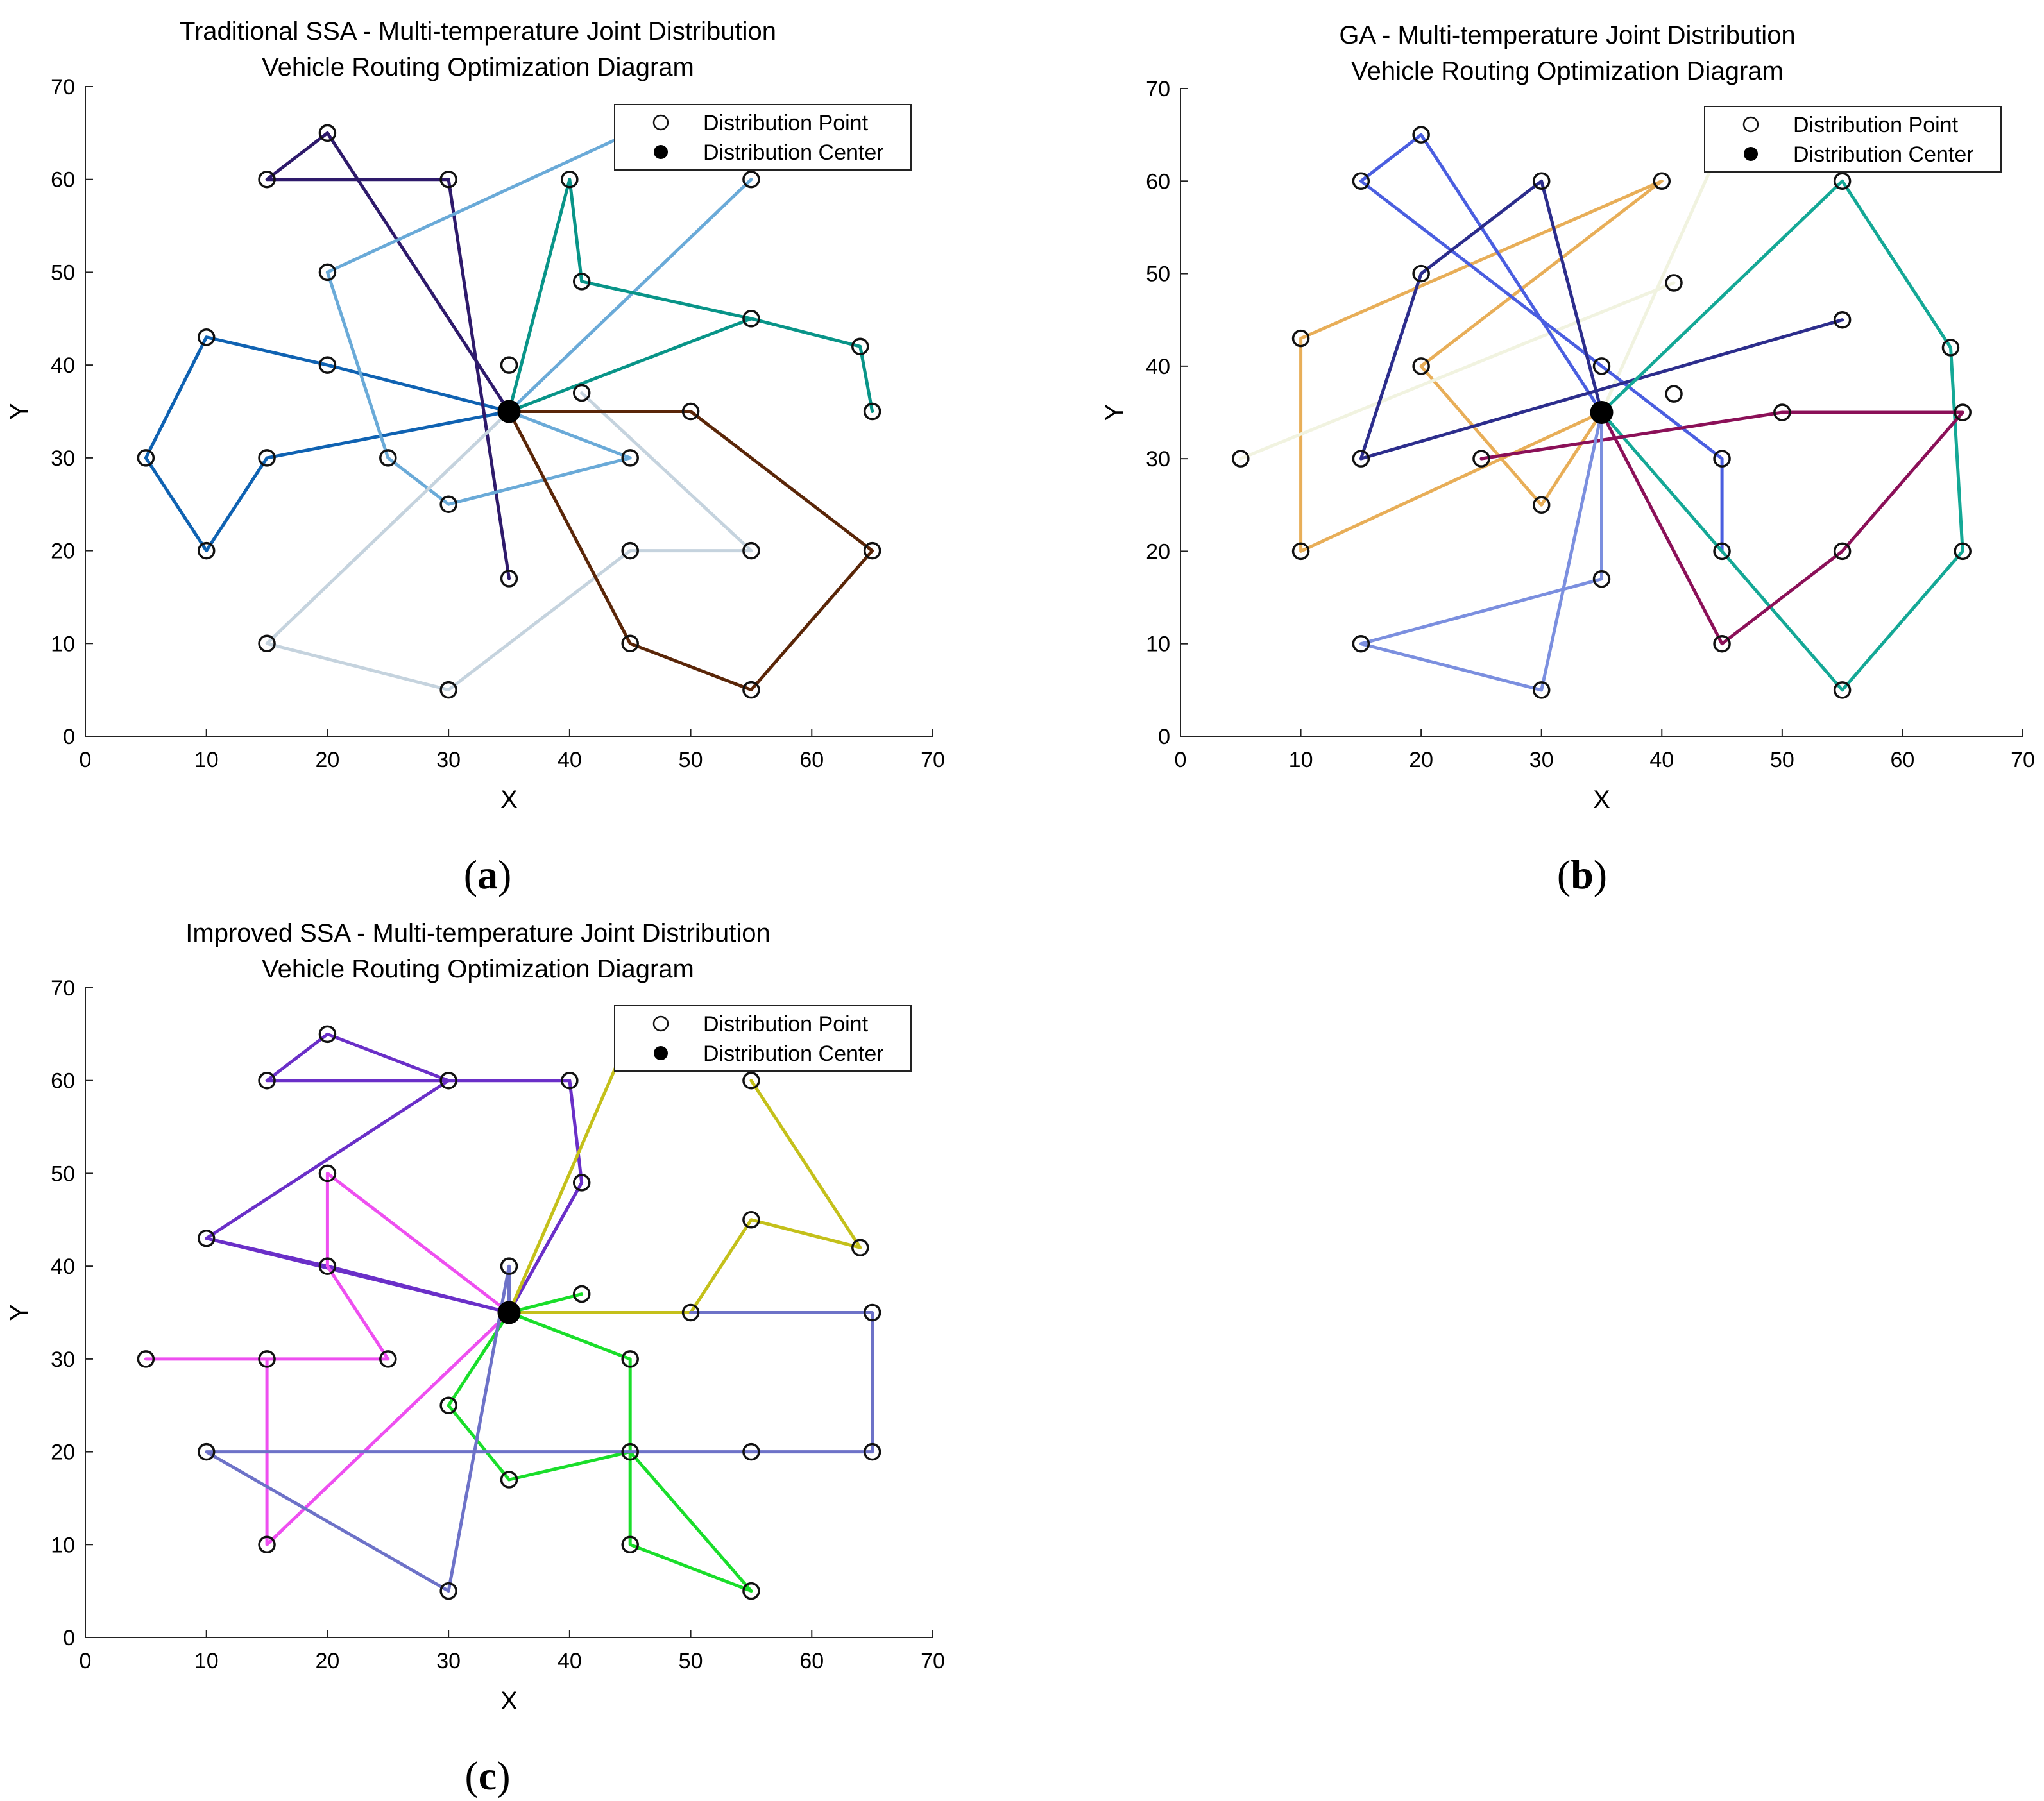  I want to click on x-axis-label: X, so click(1602, 800).